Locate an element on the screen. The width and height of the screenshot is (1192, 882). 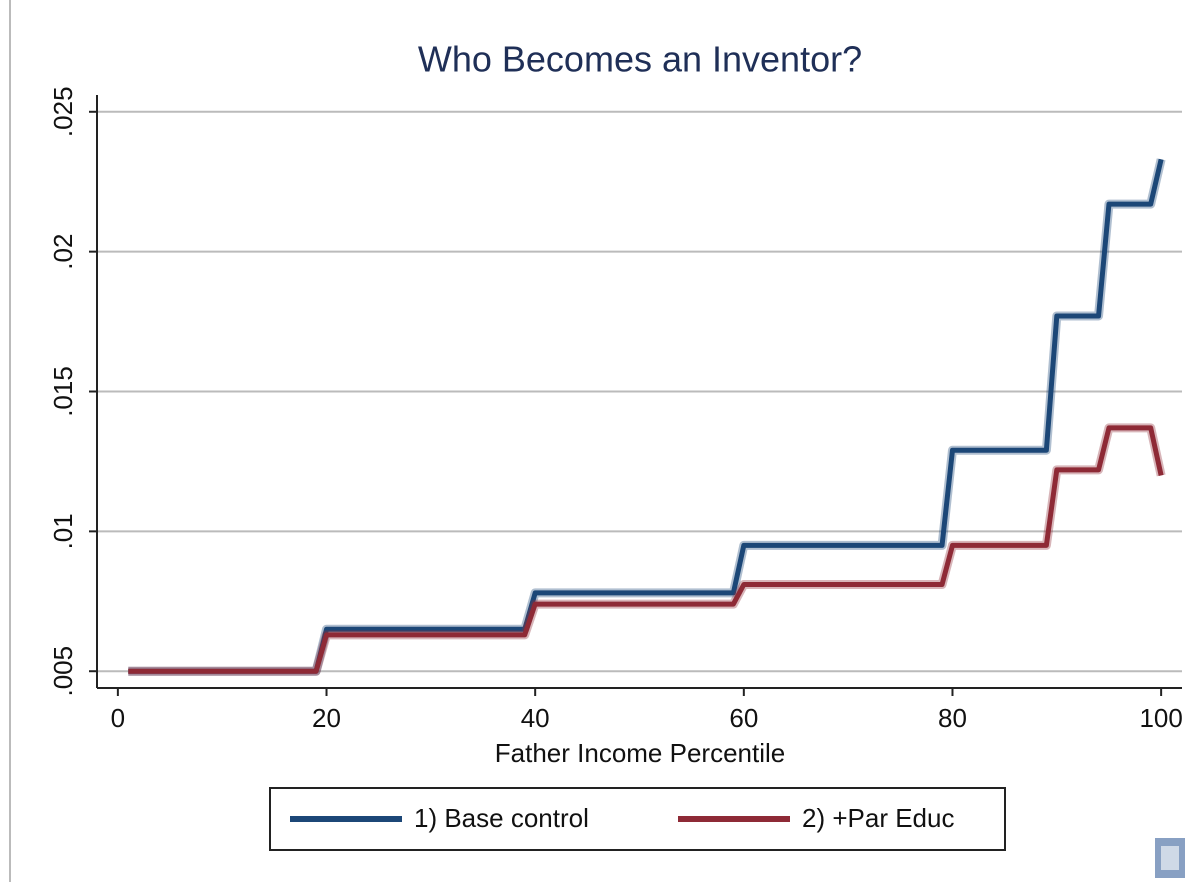
chart-title: Who Becomes an Inventor? is located at coordinates (640, 59).